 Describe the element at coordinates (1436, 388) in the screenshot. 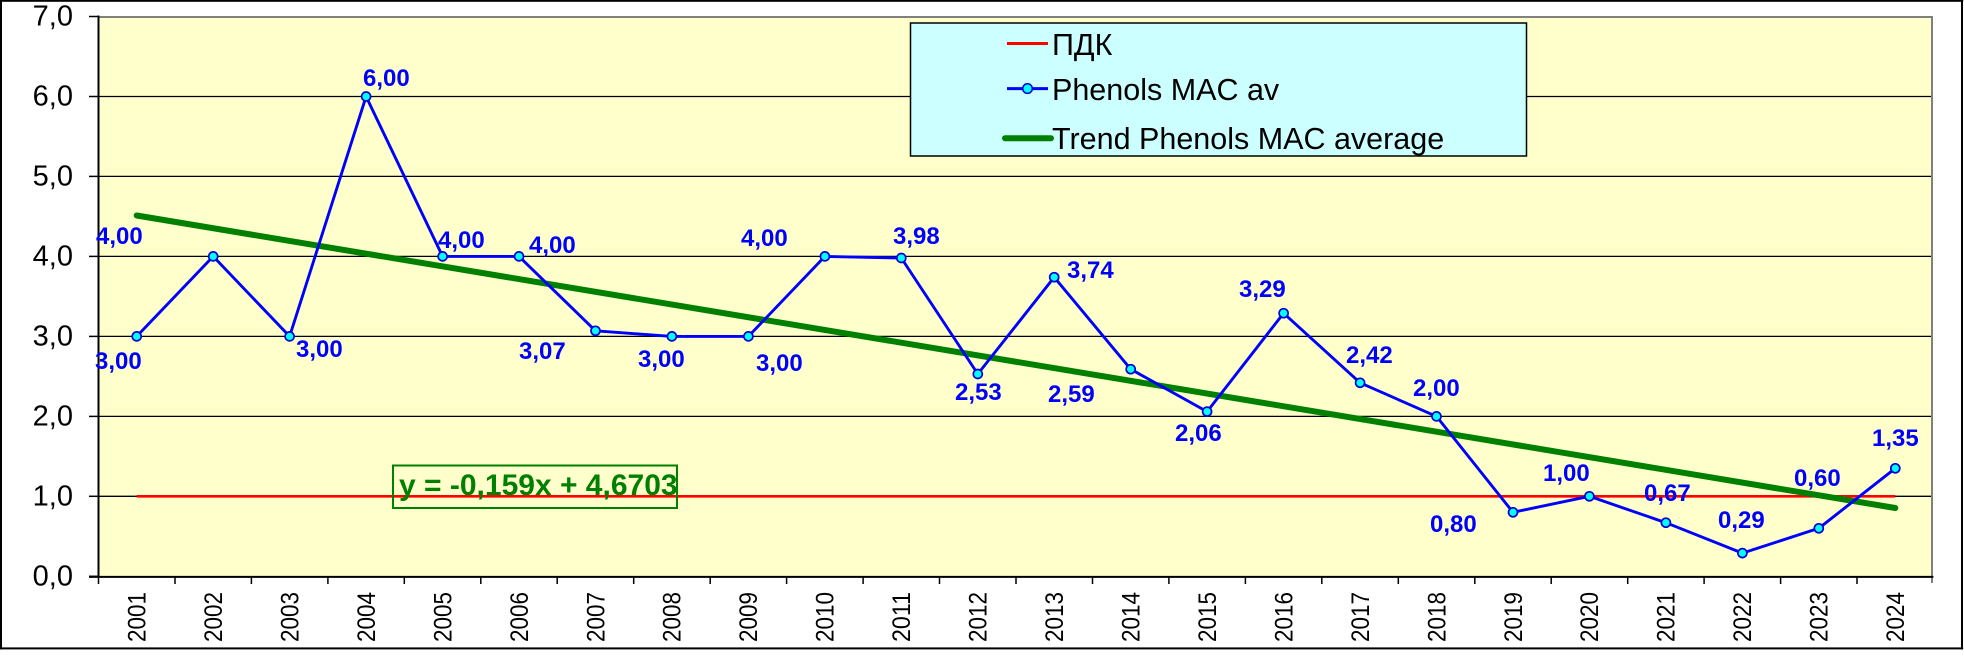

I see `svg-text: 2,00` at that location.